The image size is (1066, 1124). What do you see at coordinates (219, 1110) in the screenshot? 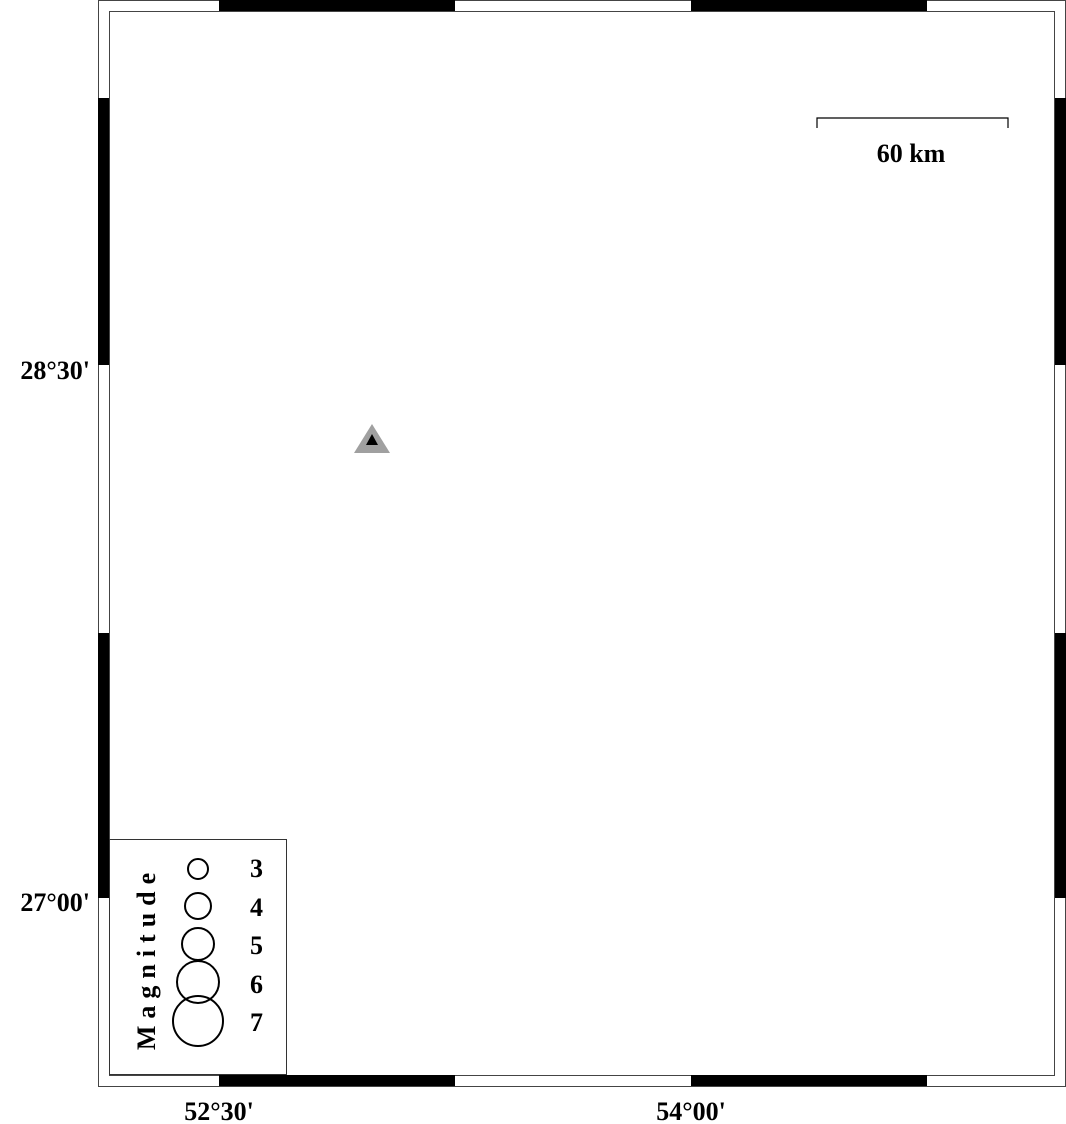
I see `lon-label: 52°30'` at bounding box center [219, 1110].